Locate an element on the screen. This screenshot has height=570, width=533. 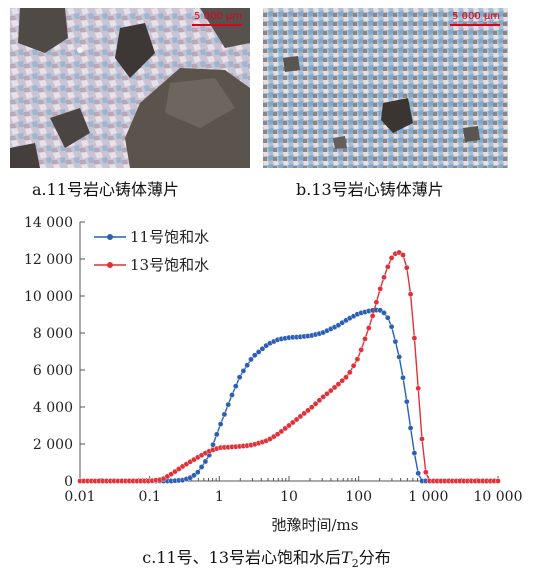
scale-label-11: 5 000 μm is located at coordinates (218, 16).